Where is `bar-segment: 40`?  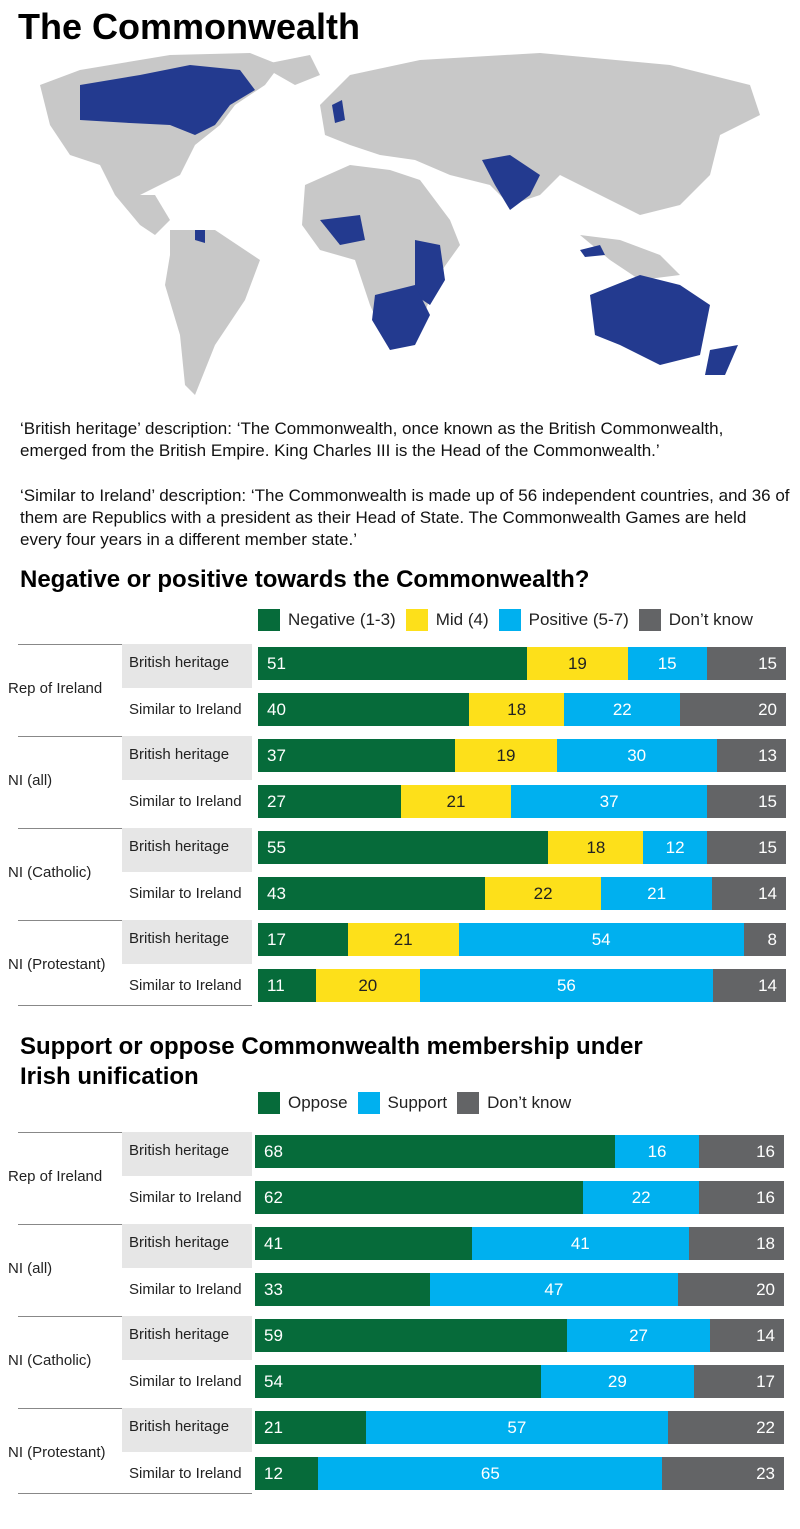 bar-segment: 40 is located at coordinates (364, 709).